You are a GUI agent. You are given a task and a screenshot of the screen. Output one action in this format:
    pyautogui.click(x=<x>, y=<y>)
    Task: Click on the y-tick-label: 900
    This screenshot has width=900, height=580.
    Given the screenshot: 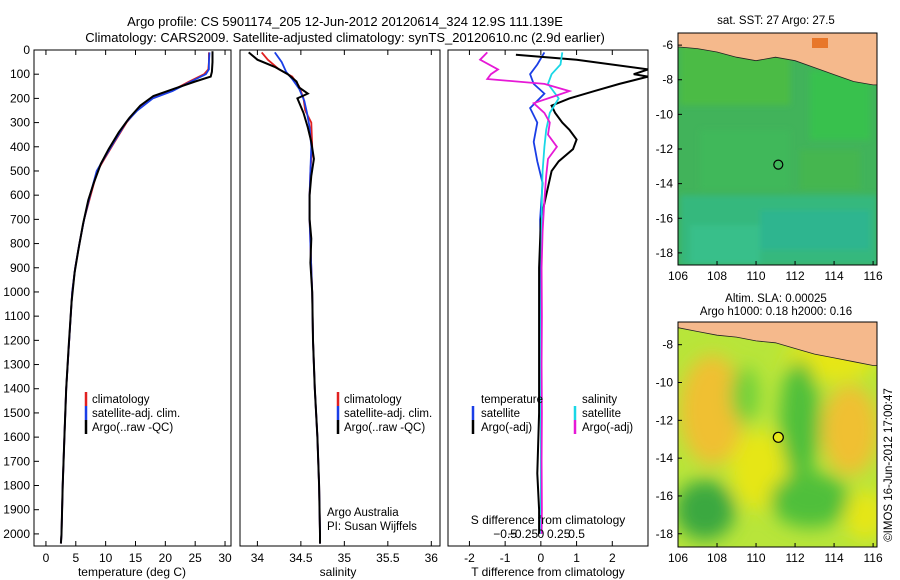 What is the action you would take?
    pyautogui.click(x=20, y=268)
    